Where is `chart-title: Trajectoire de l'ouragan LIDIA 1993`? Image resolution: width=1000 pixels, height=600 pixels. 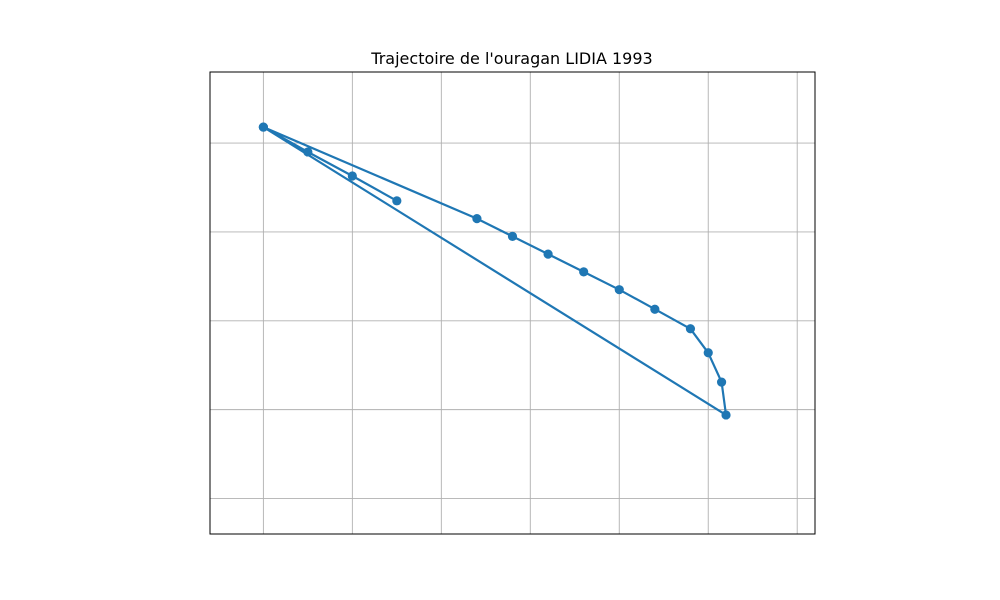
chart-title: Trajectoire de l'ouragan LIDIA 1993 is located at coordinates (511, 58).